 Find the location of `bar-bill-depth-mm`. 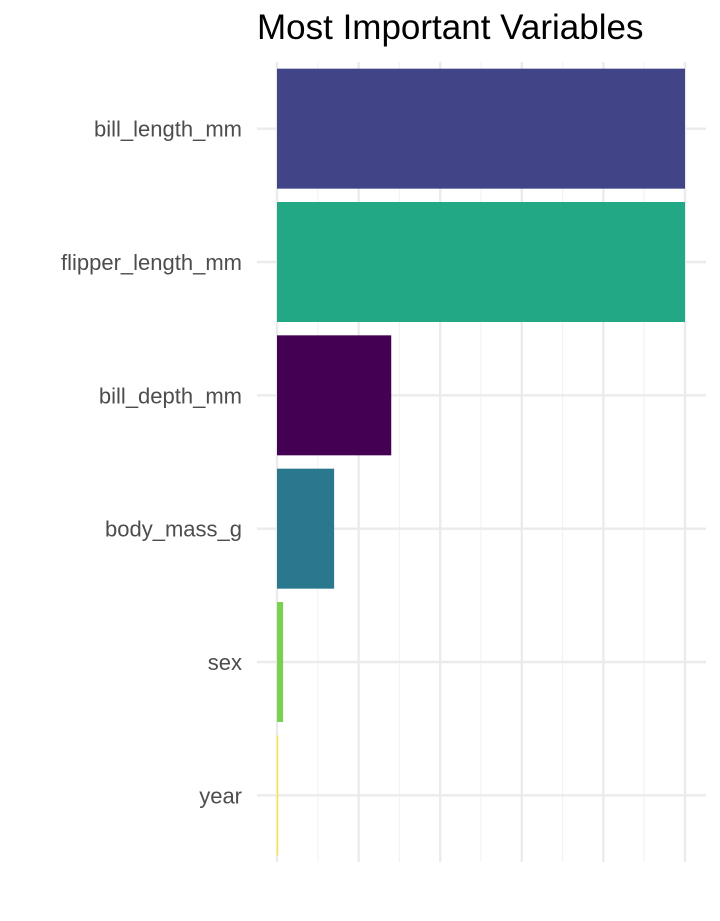

bar-bill-depth-mm is located at coordinates (334, 395).